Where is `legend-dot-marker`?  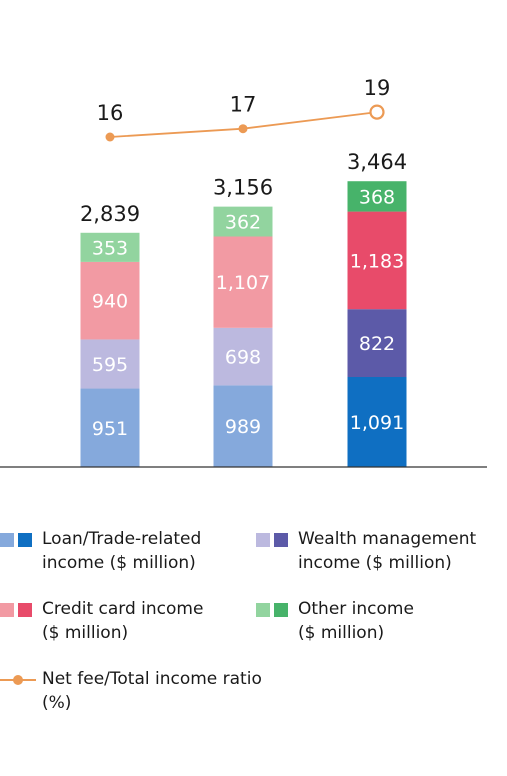 legend-dot-marker is located at coordinates (18, 680).